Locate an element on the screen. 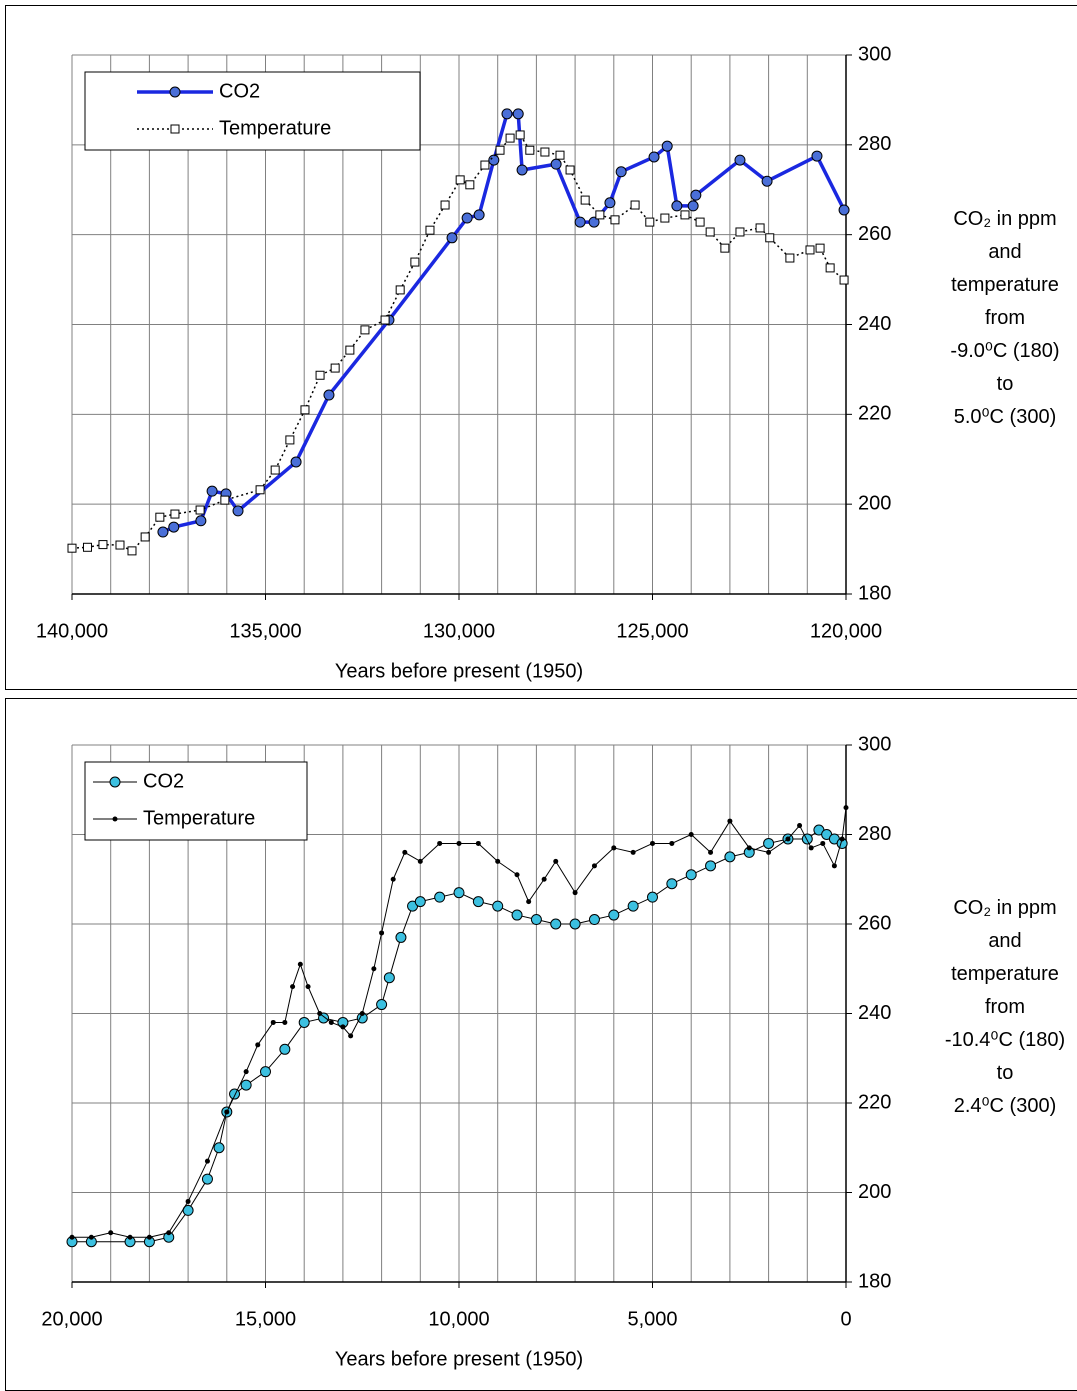  y-axis-label: from is located at coordinates (1005, 318).